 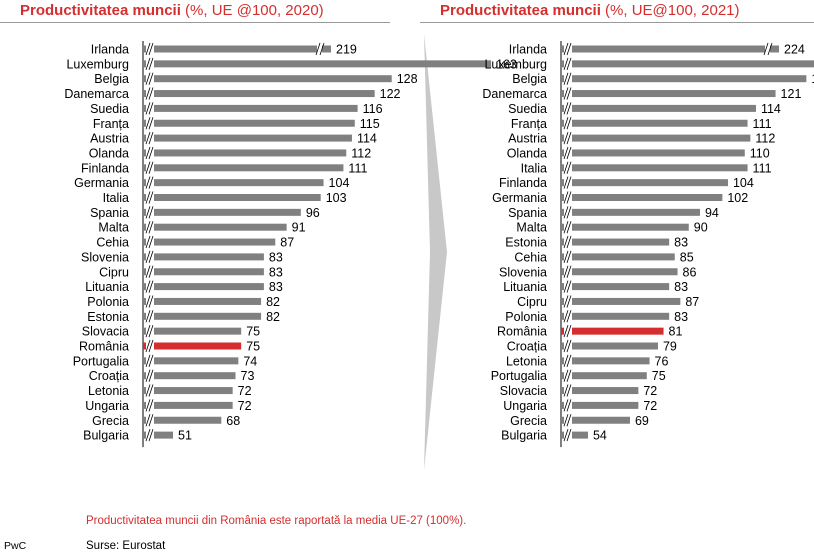 What do you see at coordinates (600, 436) in the screenshot?
I see `value-label-bulgaria: 54` at bounding box center [600, 436].